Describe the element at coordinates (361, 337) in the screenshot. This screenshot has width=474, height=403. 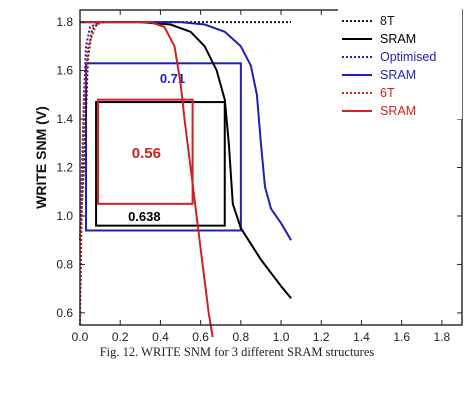
I see `x-tick-label: 1.4` at that location.